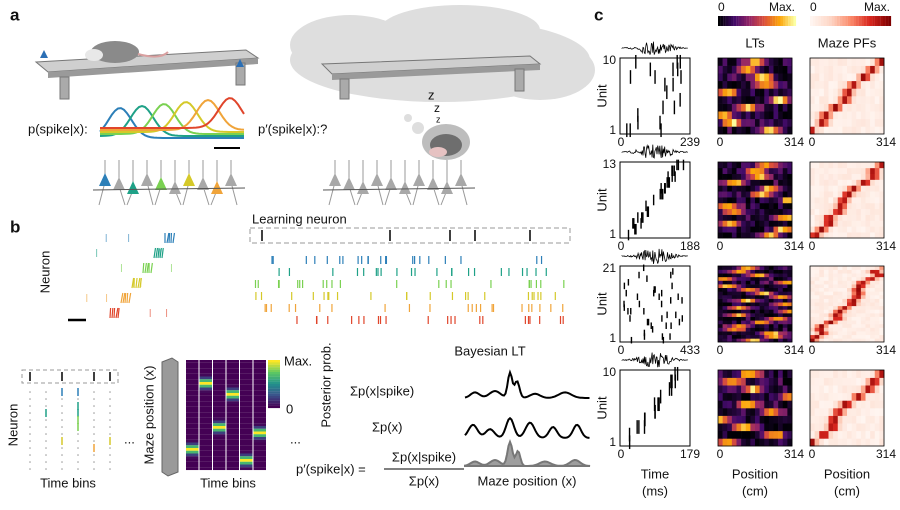 The image size is (900, 510). Describe the element at coordinates (654, 151) in the screenshot. I see `waveform` at that location.